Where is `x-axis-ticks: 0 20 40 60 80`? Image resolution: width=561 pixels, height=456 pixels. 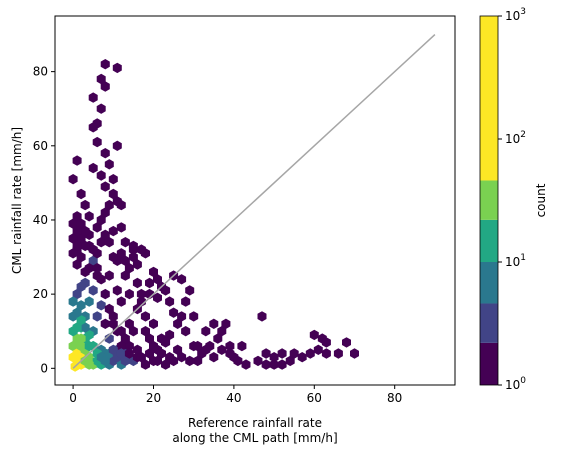 x-axis-ticks: 0 20 40 60 80 is located at coordinates (235, 395).